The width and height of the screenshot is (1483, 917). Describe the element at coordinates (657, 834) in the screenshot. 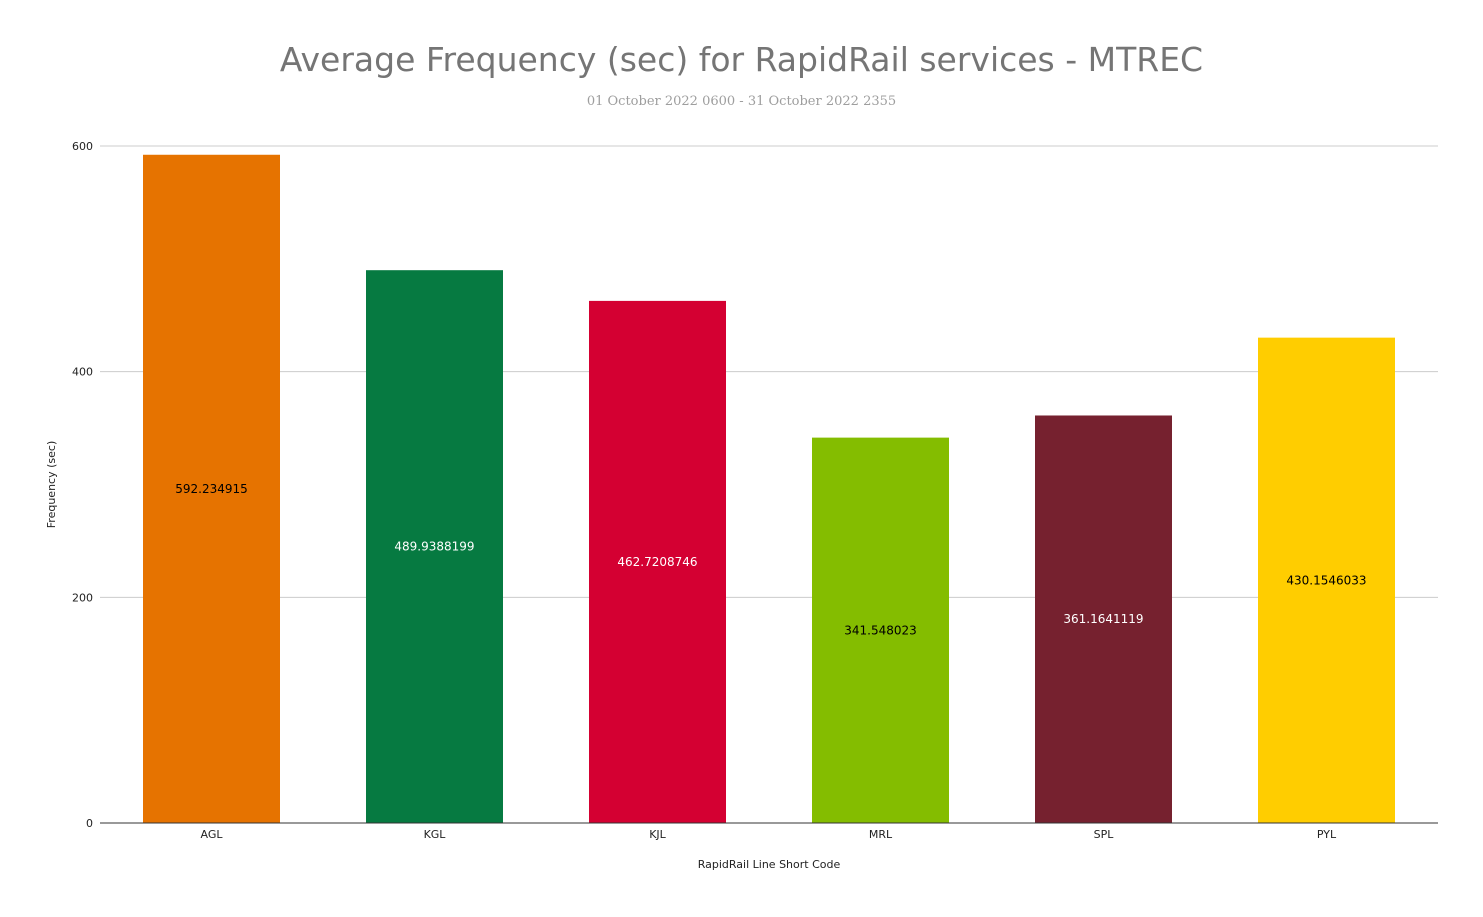

I see `x-tick-label: KJL` at that location.